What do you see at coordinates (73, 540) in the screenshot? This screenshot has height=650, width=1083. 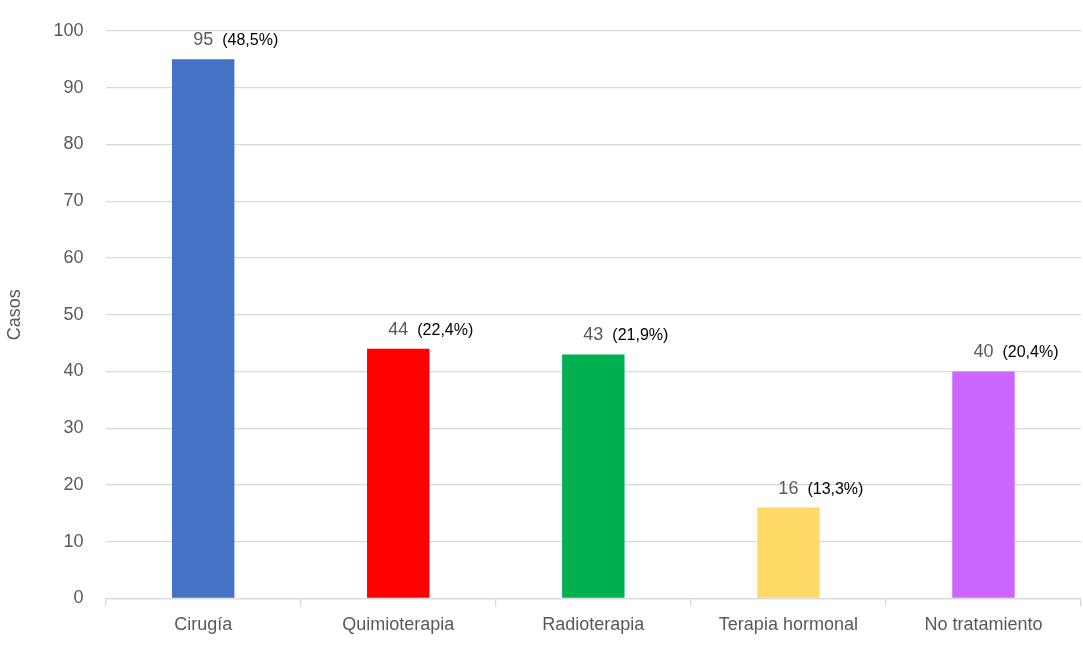 I see `y-tick-label: 10` at bounding box center [73, 540].